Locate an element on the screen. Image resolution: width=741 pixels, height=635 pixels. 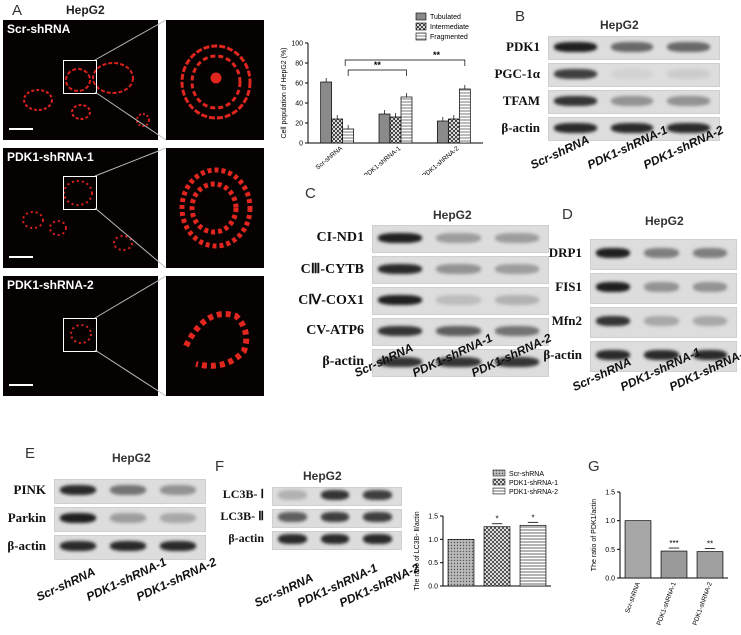
x-tick-label: PDK1-shRNA-1 is located at coordinates (383, 160).